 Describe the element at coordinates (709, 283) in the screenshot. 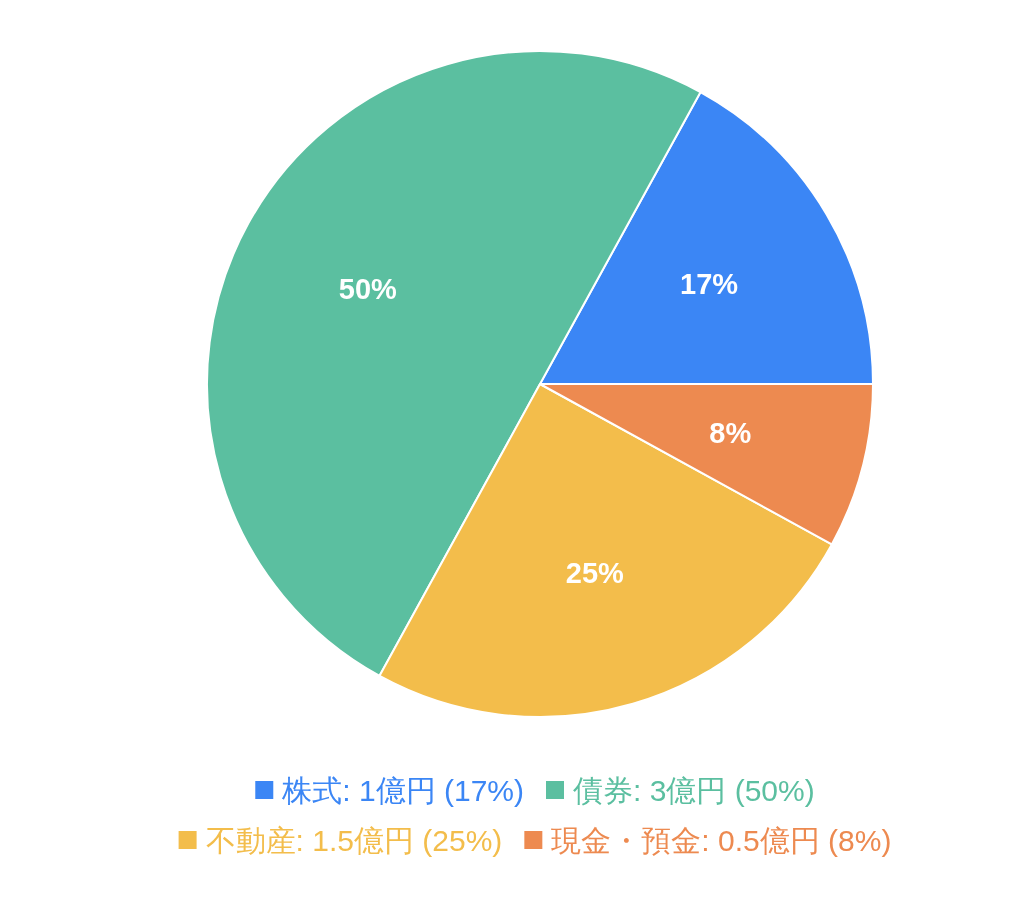

I see `data-label: 17%` at that location.